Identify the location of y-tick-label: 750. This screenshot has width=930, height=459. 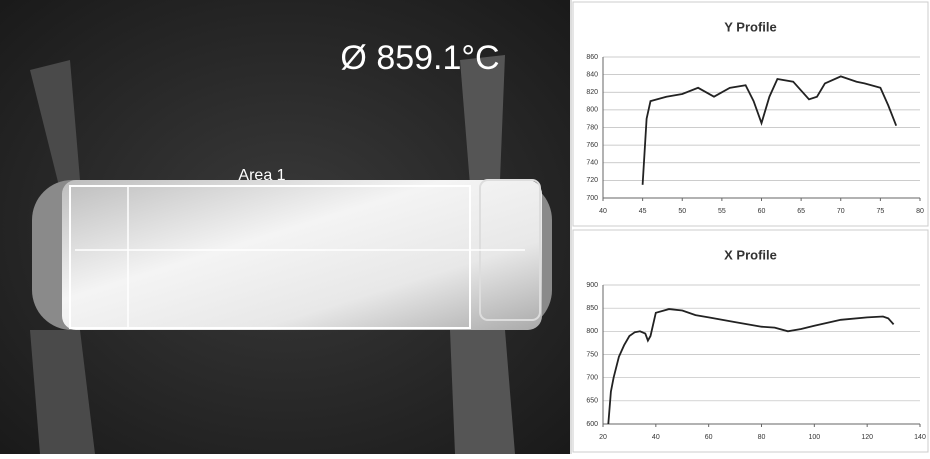
(592, 354).